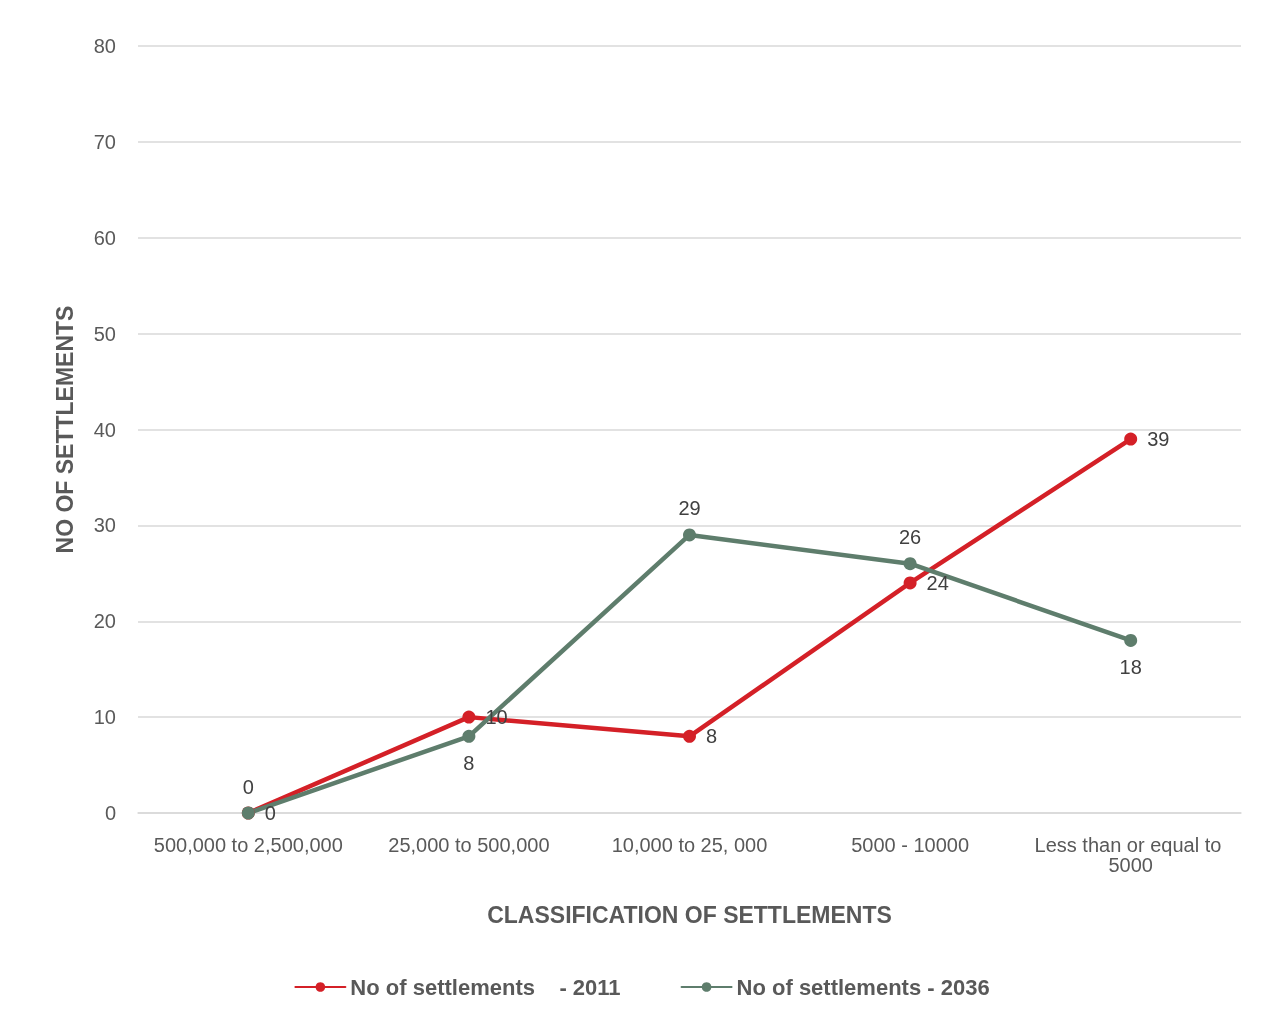 The height and width of the screenshot is (1021, 1284). Describe the element at coordinates (1130, 855) in the screenshot. I see `x-tick-label: Less than or equal to 5000` at that location.